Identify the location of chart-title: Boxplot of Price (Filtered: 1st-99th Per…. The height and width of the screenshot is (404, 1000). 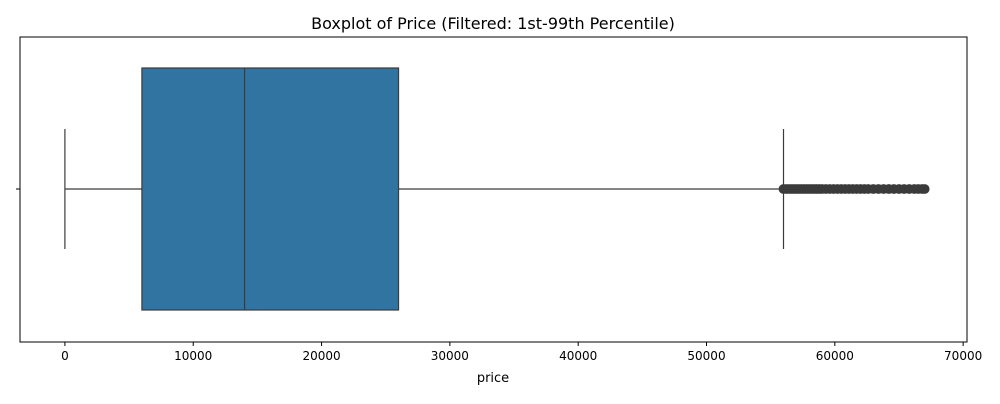
(493, 23).